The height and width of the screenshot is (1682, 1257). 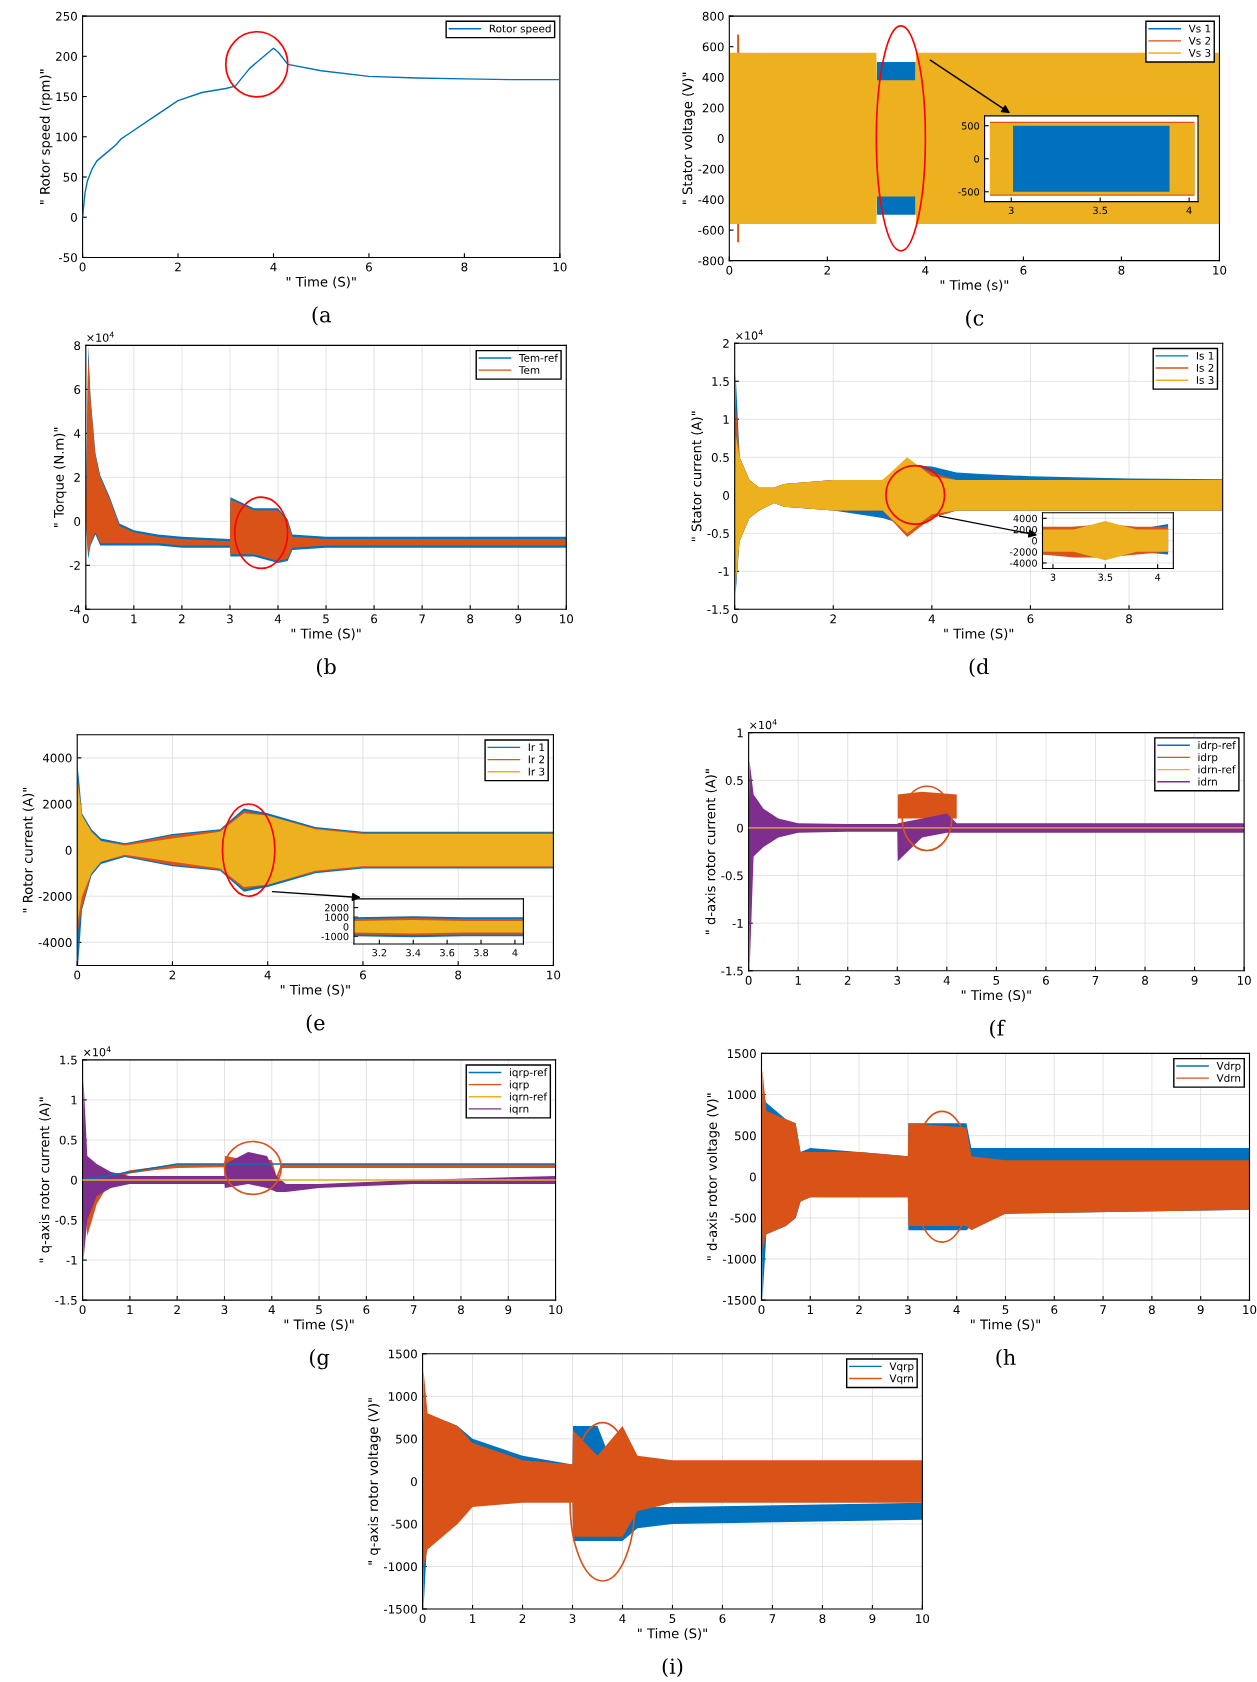 What do you see at coordinates (68, 258) in the screenshot?
I see `y-tick-label: -50` at bounding box center [68, 258].